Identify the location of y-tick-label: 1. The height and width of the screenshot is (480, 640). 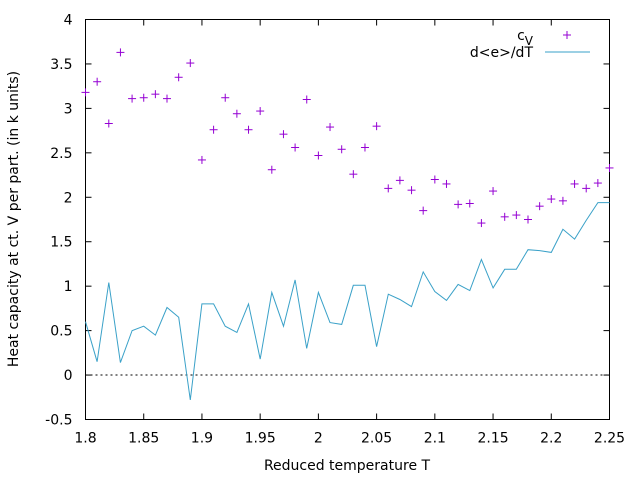
(68, 287).